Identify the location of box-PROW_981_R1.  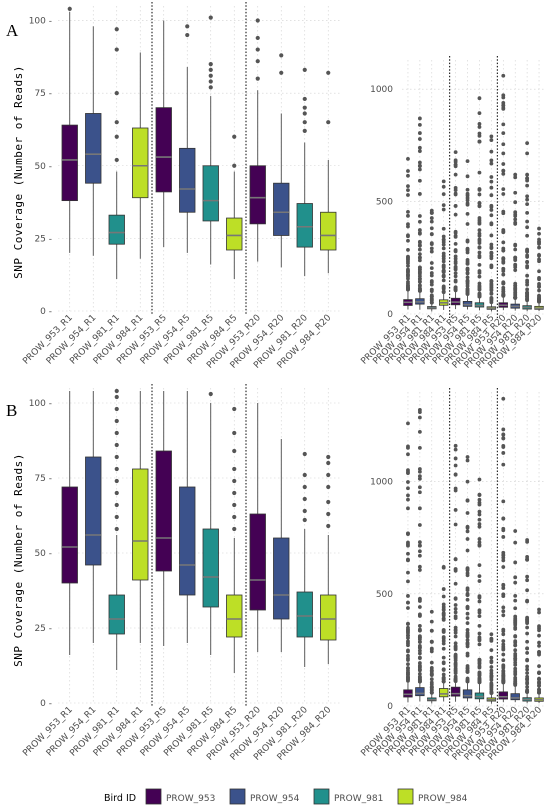
(116, 529).